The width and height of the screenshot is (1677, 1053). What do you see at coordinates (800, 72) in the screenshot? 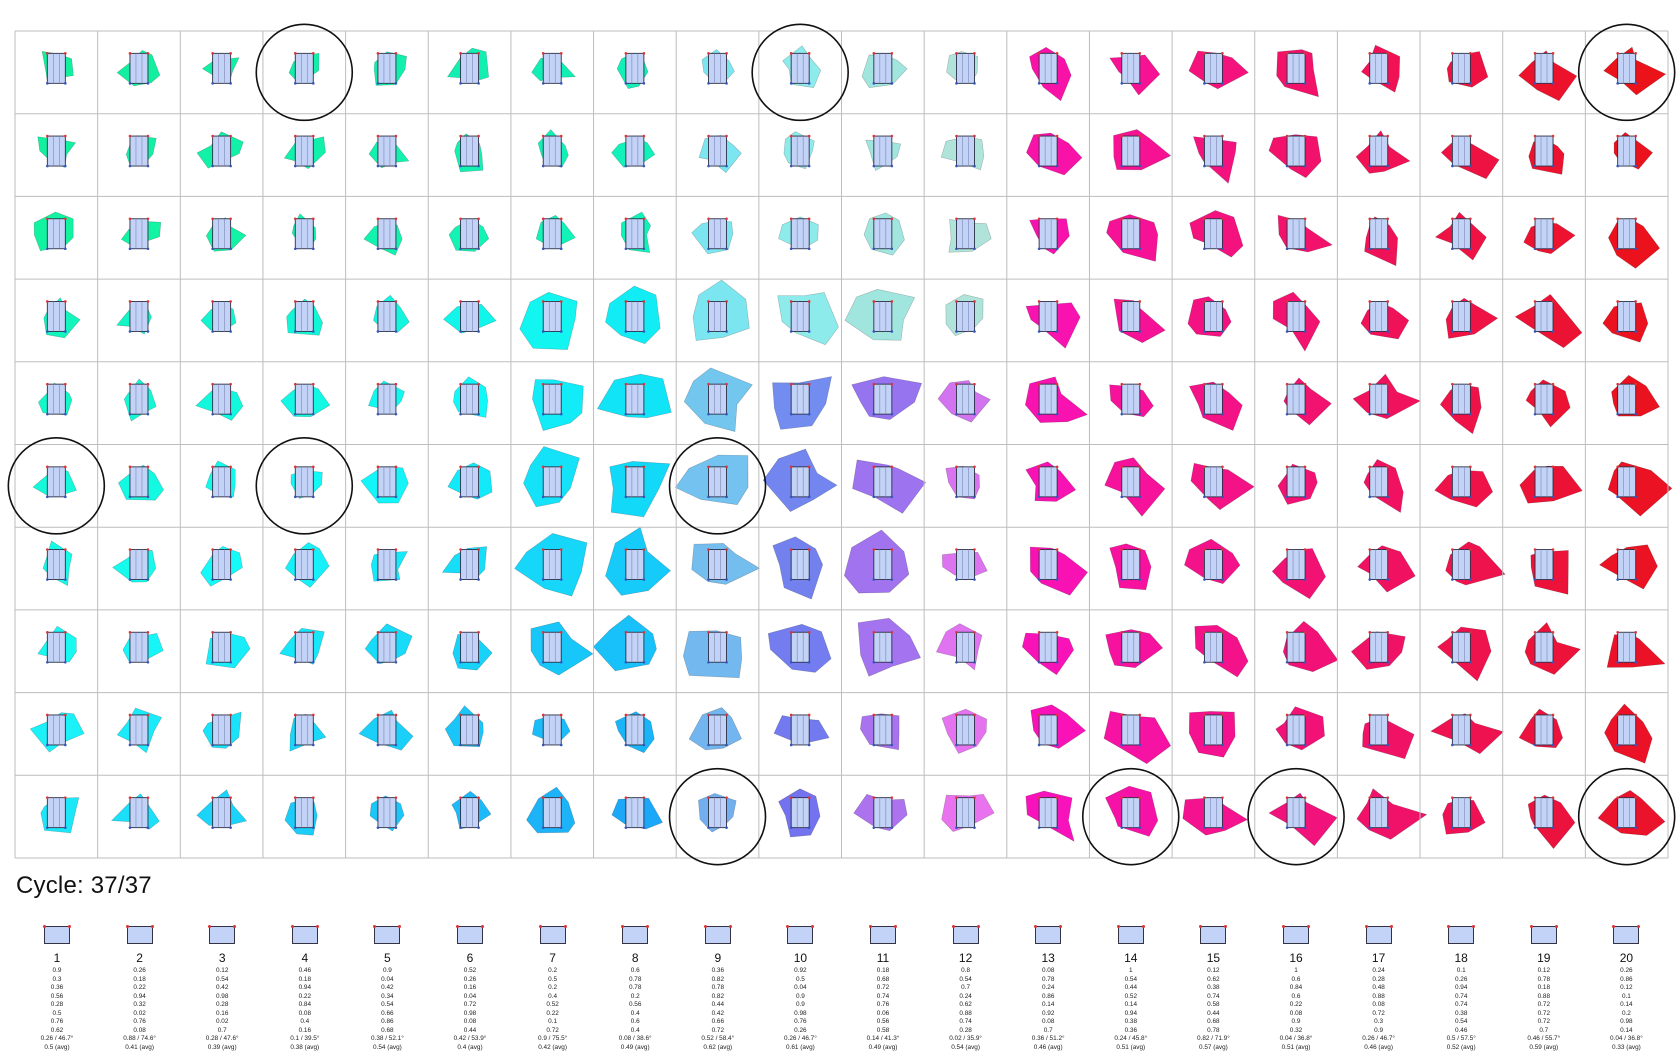
I see `selection-circle` at bounding box center [800, 72].